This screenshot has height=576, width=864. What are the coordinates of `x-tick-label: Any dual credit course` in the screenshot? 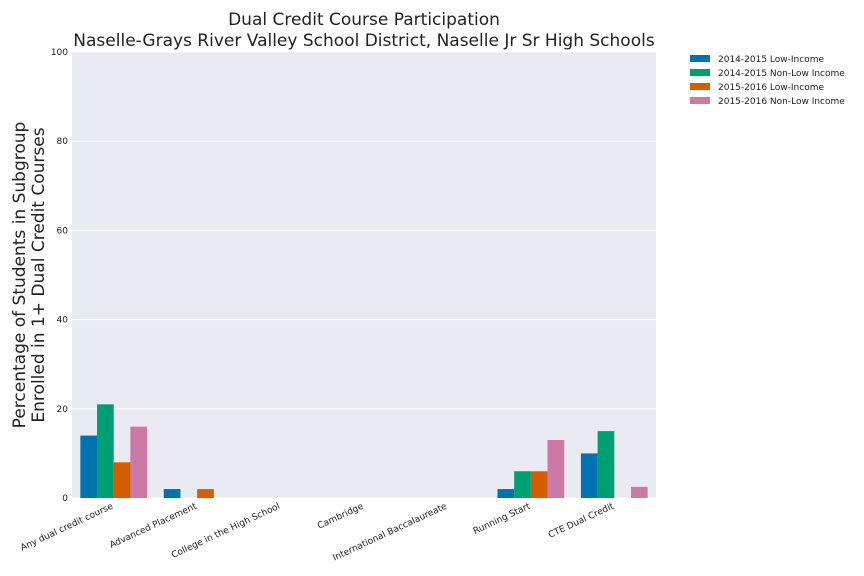 It's located at (67, 527).